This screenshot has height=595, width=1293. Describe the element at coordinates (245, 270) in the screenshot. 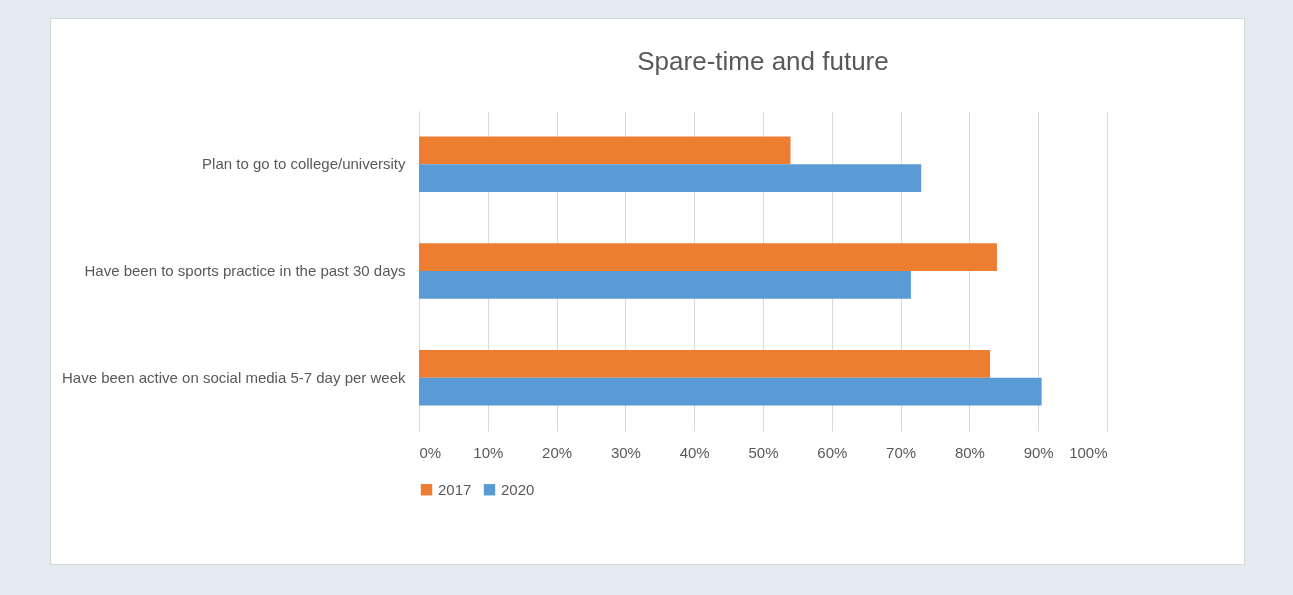

I see `y-tick-label: Have been to sports practice in the past 30 days` at that location.